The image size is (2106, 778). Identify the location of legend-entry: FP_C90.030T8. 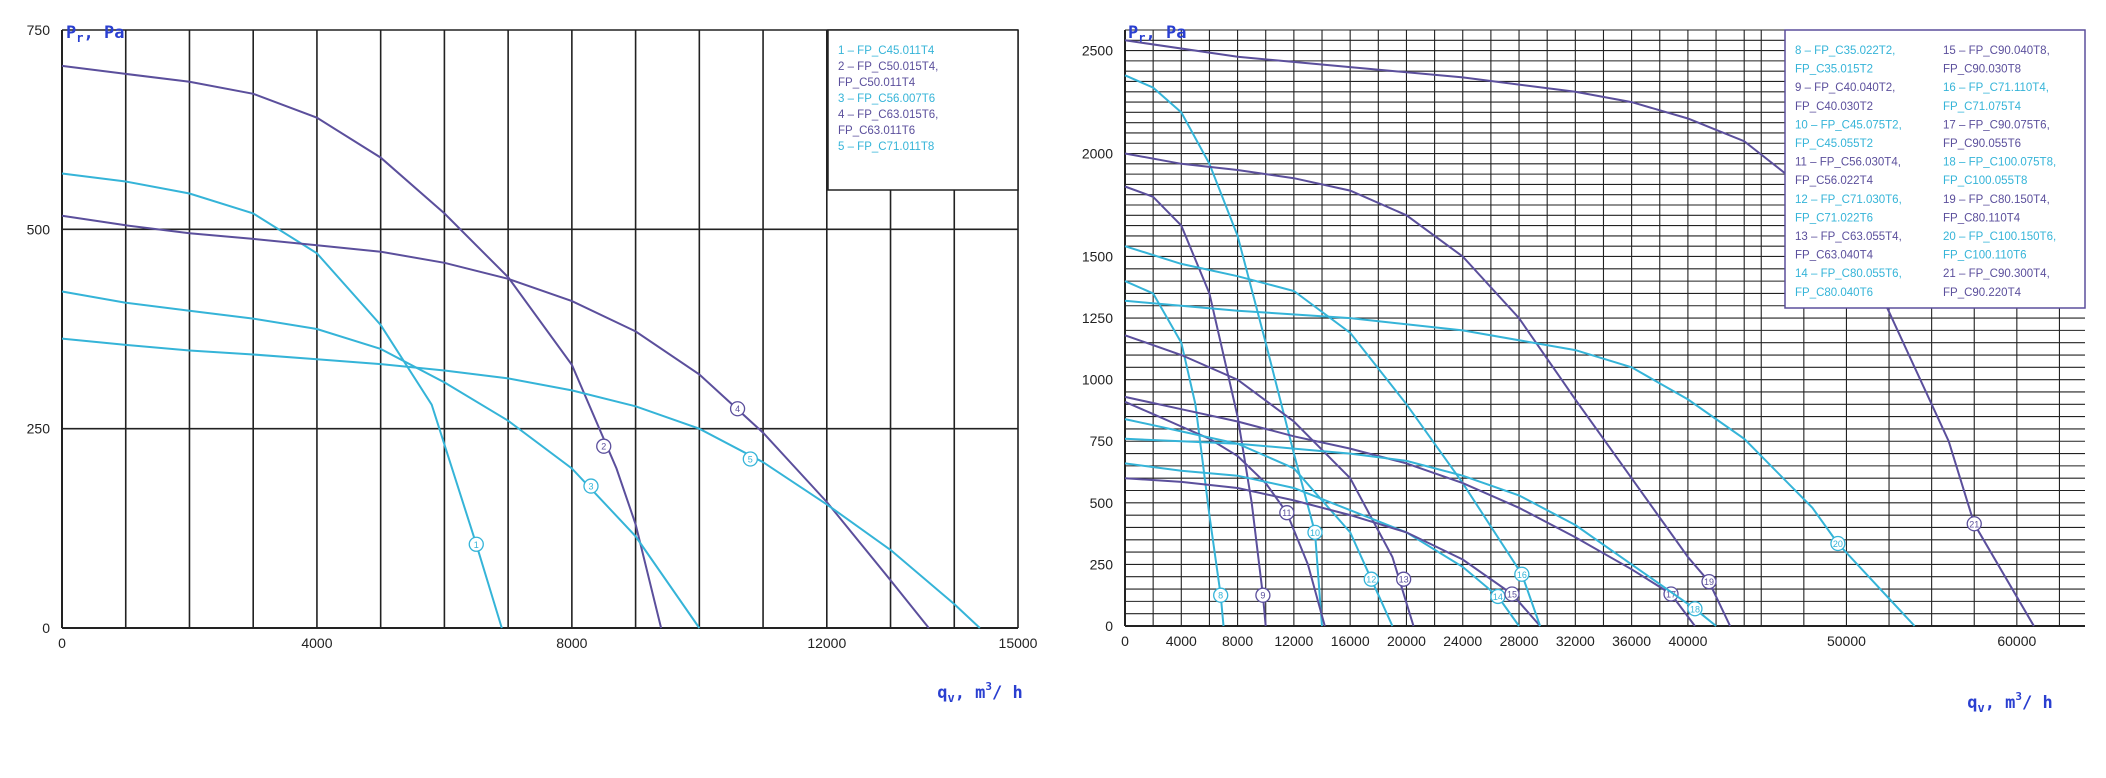
(1982, 70).